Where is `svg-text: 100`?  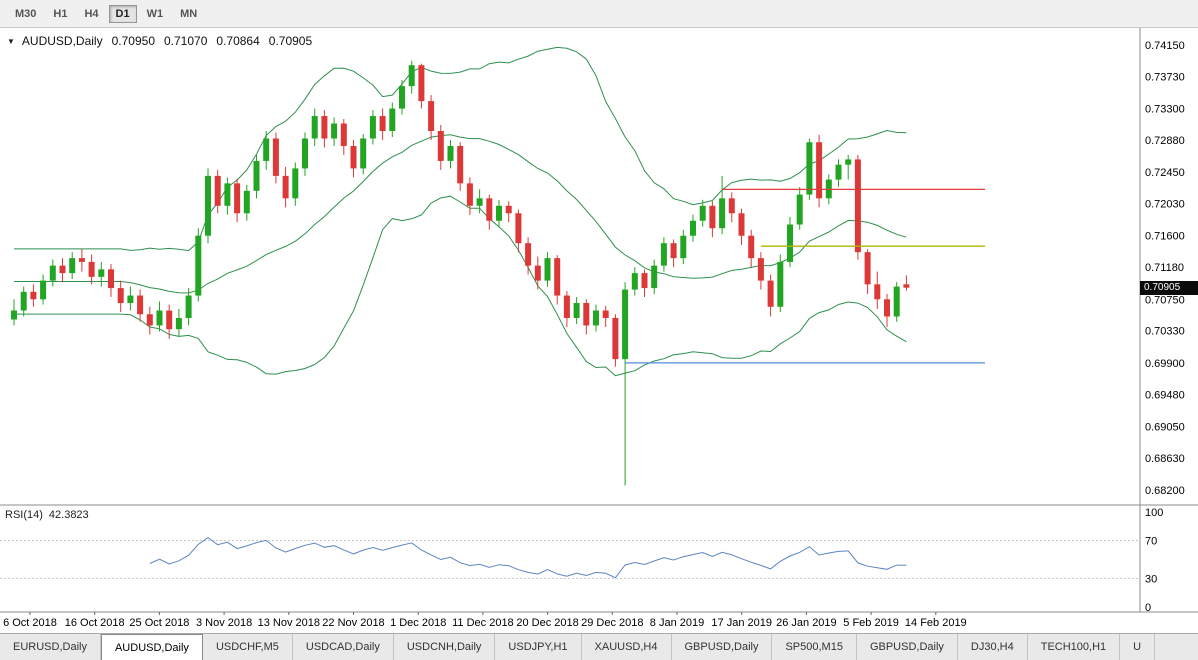 svg-text: 100 is located at coordinates (1154, 513).